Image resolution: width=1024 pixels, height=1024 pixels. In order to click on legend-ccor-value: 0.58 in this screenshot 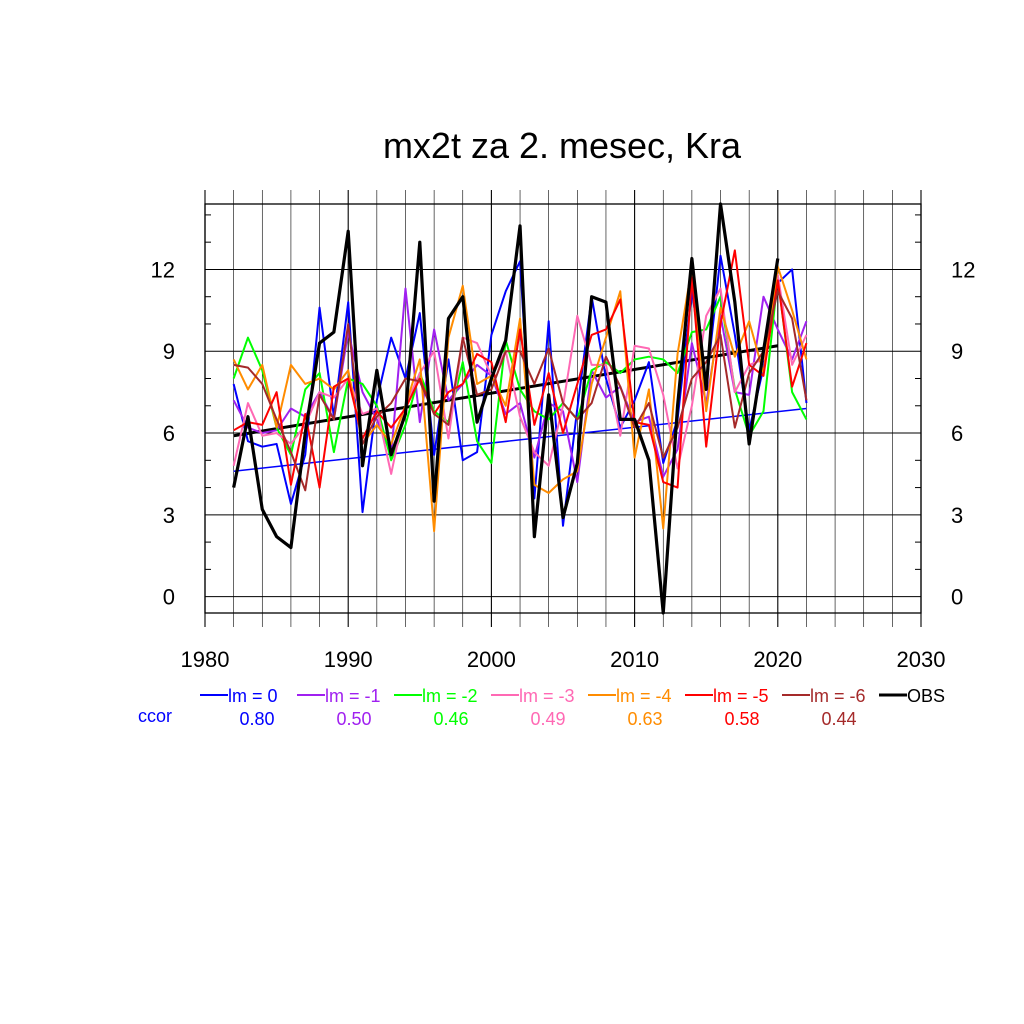, I will do `click(741, 719)`.